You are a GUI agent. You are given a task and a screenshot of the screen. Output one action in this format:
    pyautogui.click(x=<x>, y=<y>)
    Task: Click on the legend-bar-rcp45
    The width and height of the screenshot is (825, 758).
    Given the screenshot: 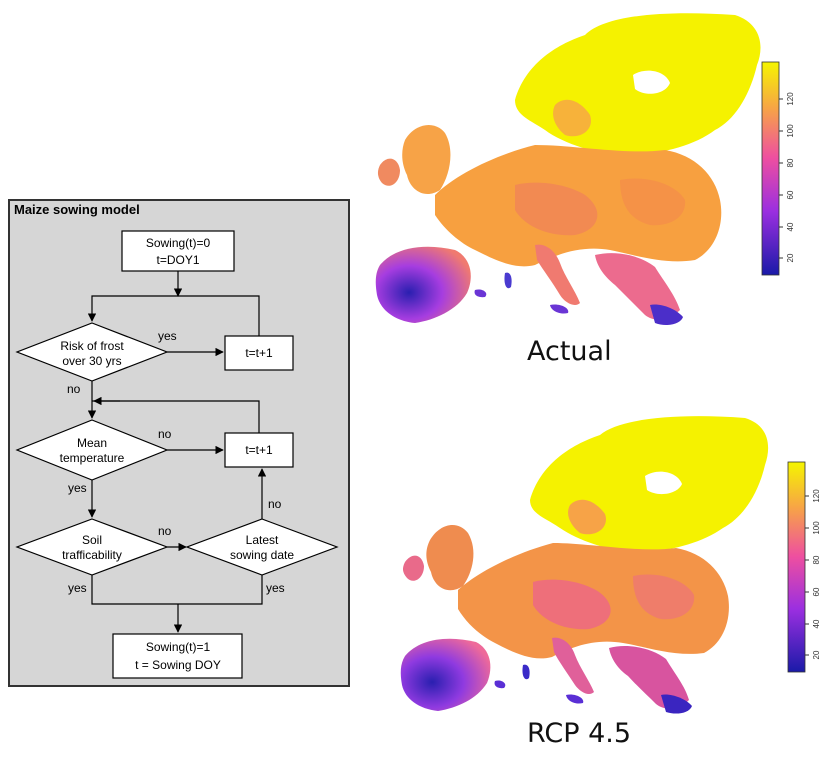 What is the action you would take?
    pyautogui.click(x=796, y=567)
    